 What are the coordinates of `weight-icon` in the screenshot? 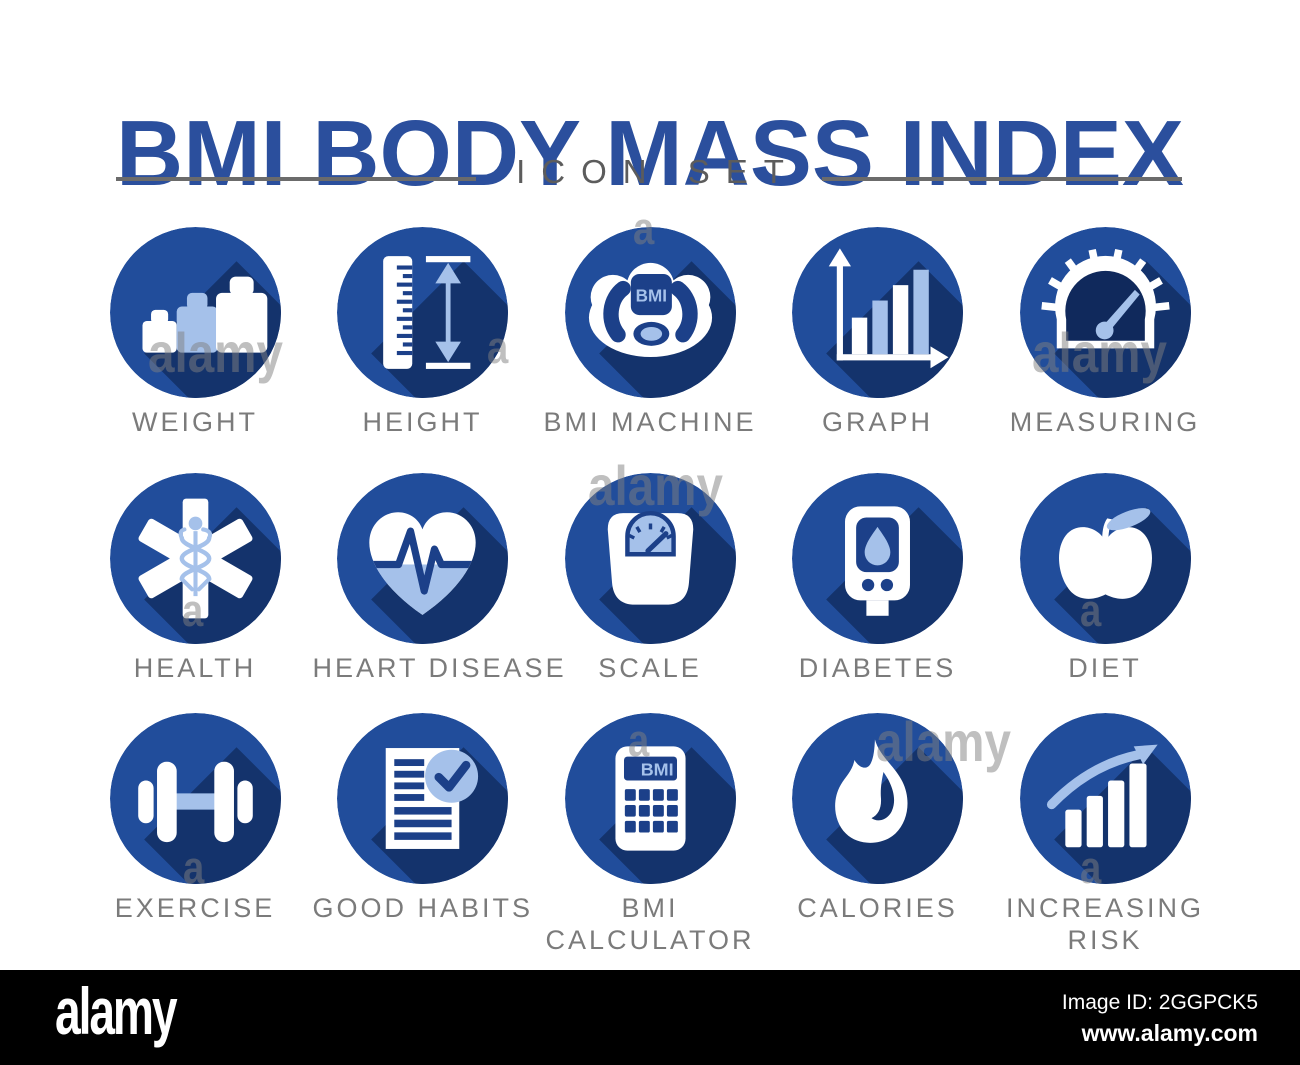 It's located at (195, 312).